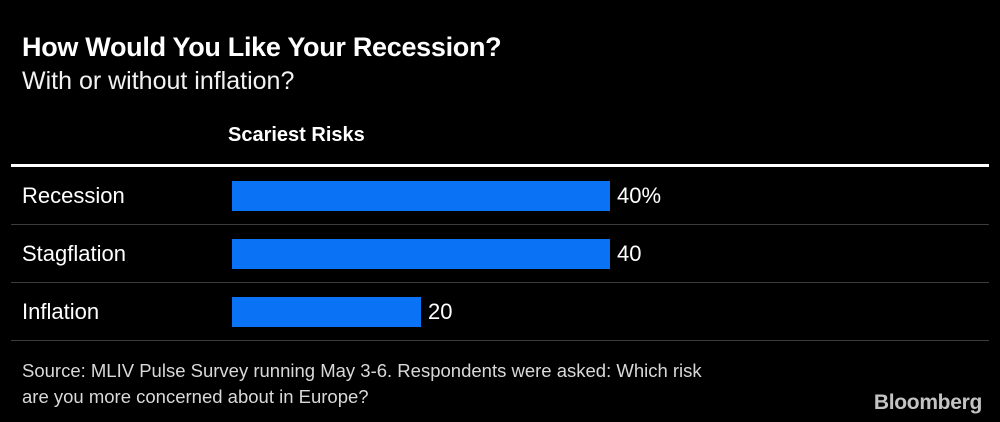  I want to click on bar-group: 40%, so click(447, 195).